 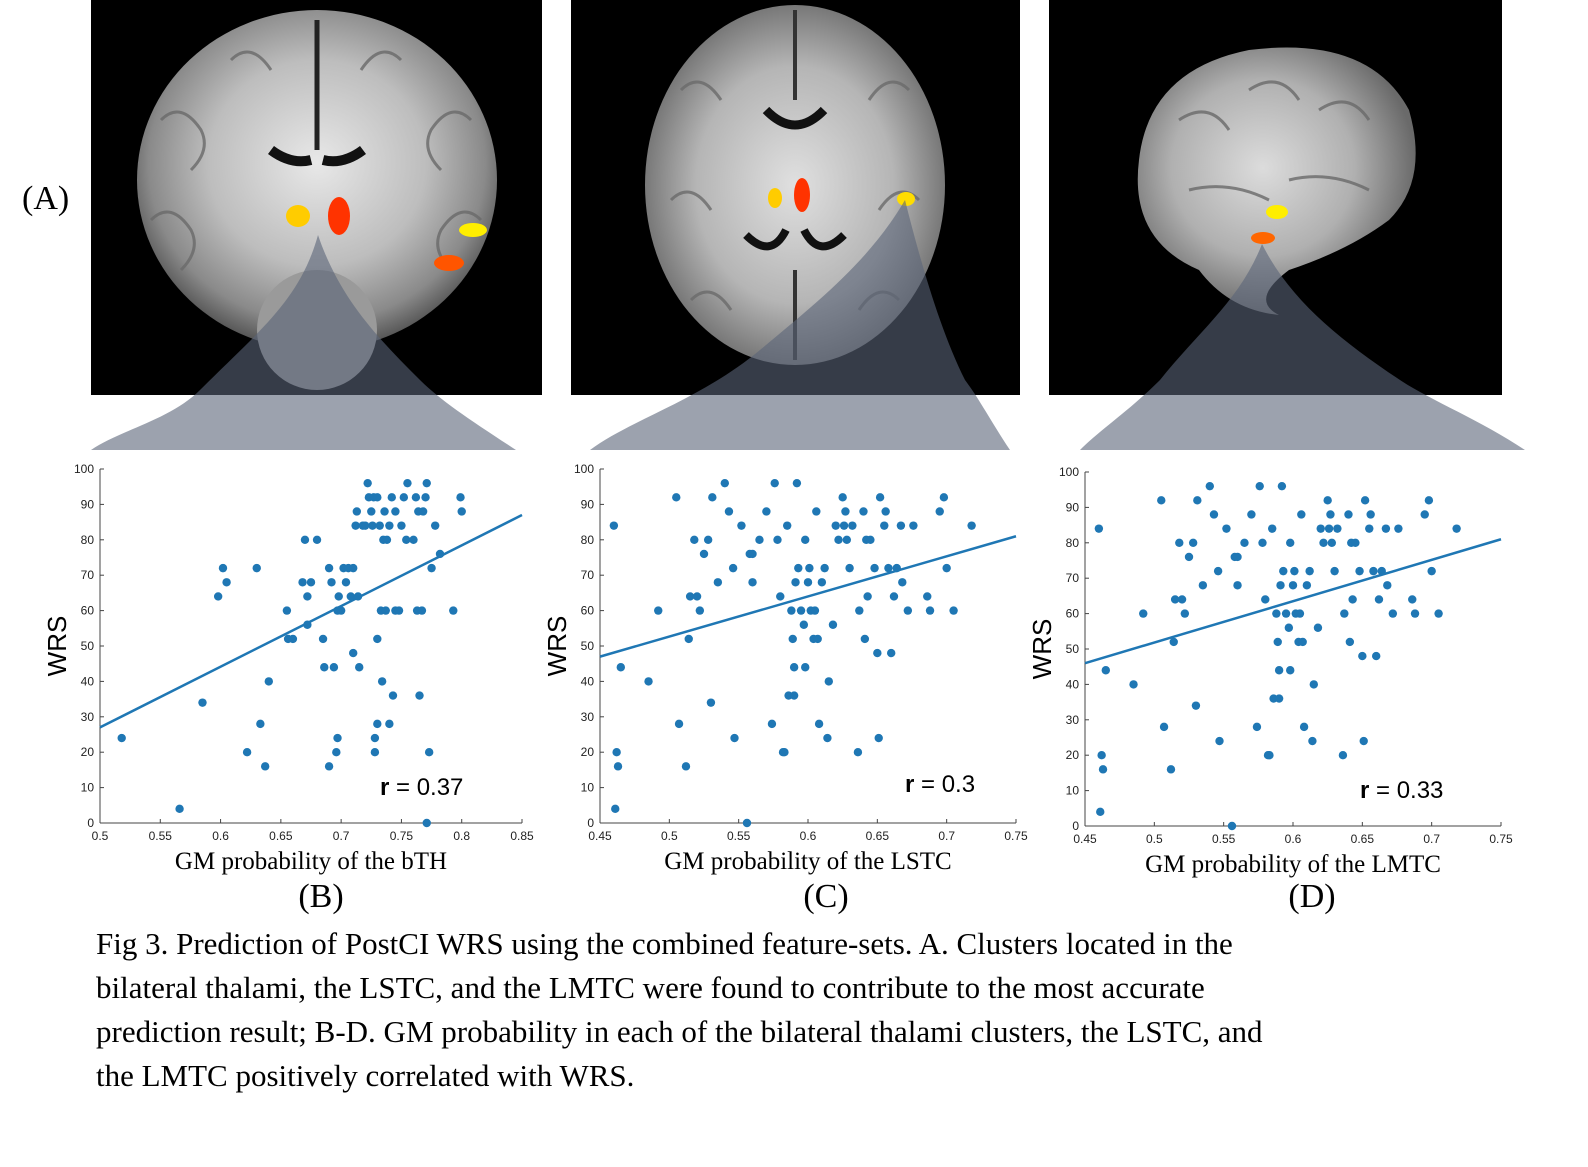 I want to click on sagittal-brain-image, so click(x=1275, y=197).